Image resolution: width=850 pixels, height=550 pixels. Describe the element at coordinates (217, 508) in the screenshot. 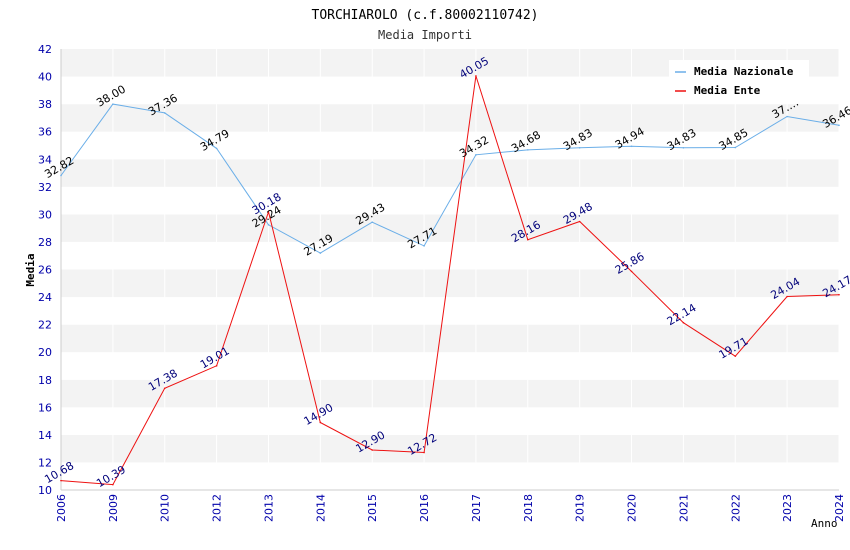

I see `x-tick-label: 2012` at that location.